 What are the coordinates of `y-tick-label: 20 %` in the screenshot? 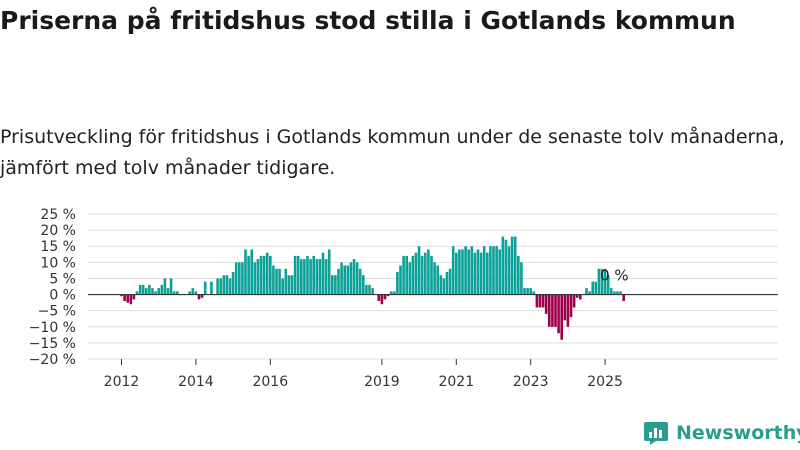 It's located at (58, 231).